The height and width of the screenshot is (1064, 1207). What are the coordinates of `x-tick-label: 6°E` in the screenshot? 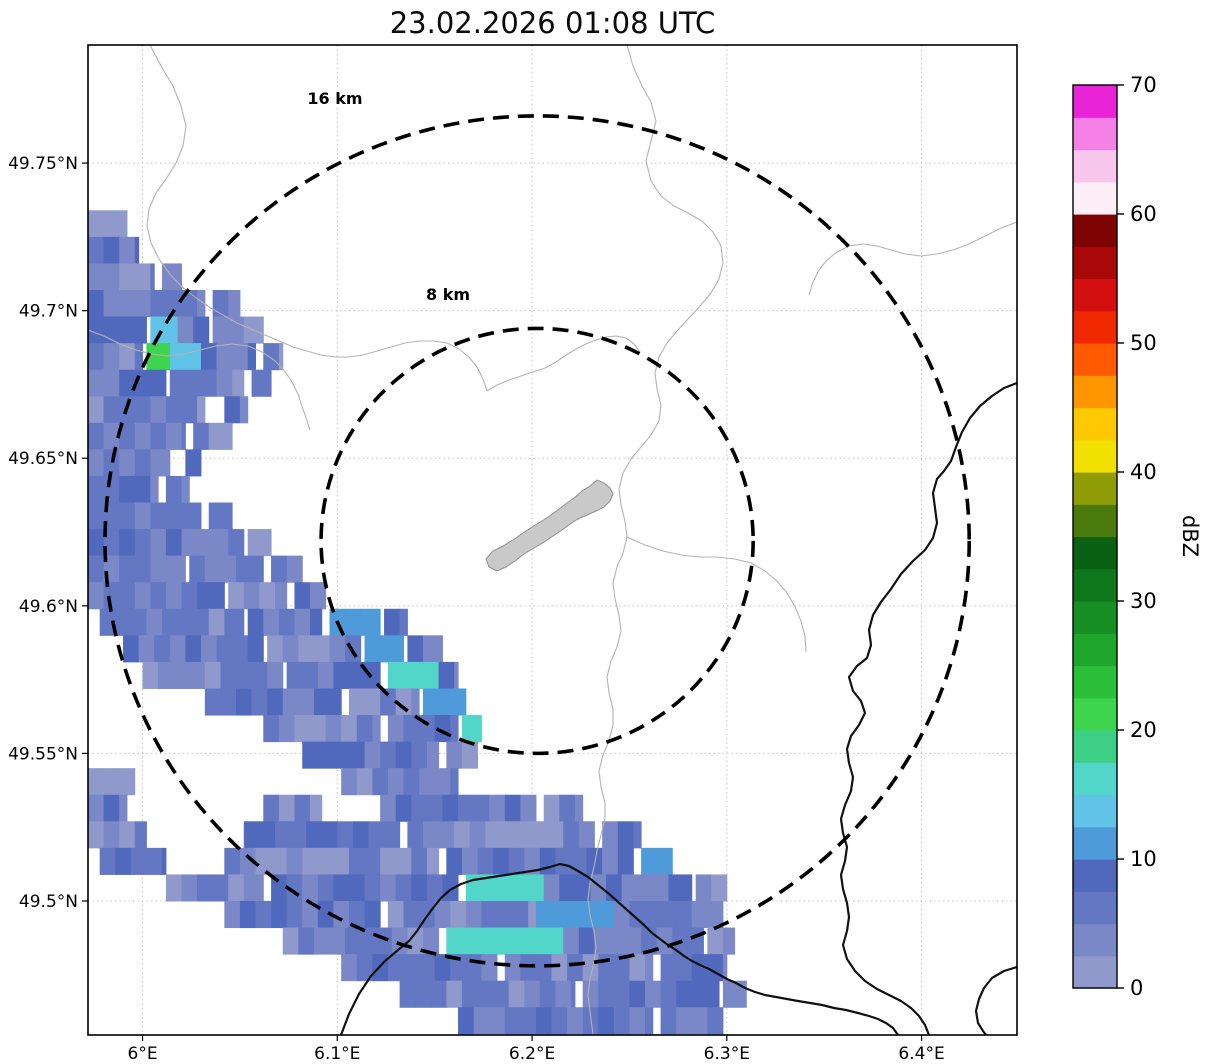 It's located at (143, 1054).